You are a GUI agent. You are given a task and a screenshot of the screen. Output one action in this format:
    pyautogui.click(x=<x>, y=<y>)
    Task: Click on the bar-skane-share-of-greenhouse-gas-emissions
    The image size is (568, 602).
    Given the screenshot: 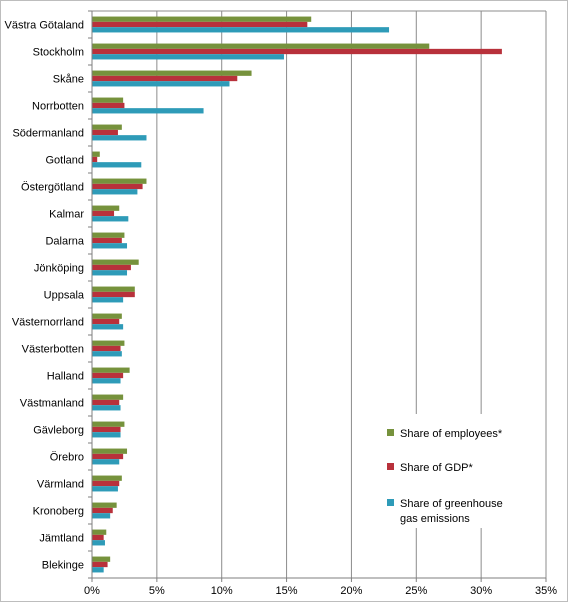 What is the action you would take?
    pyautogui.click(x=161, y=84)
    